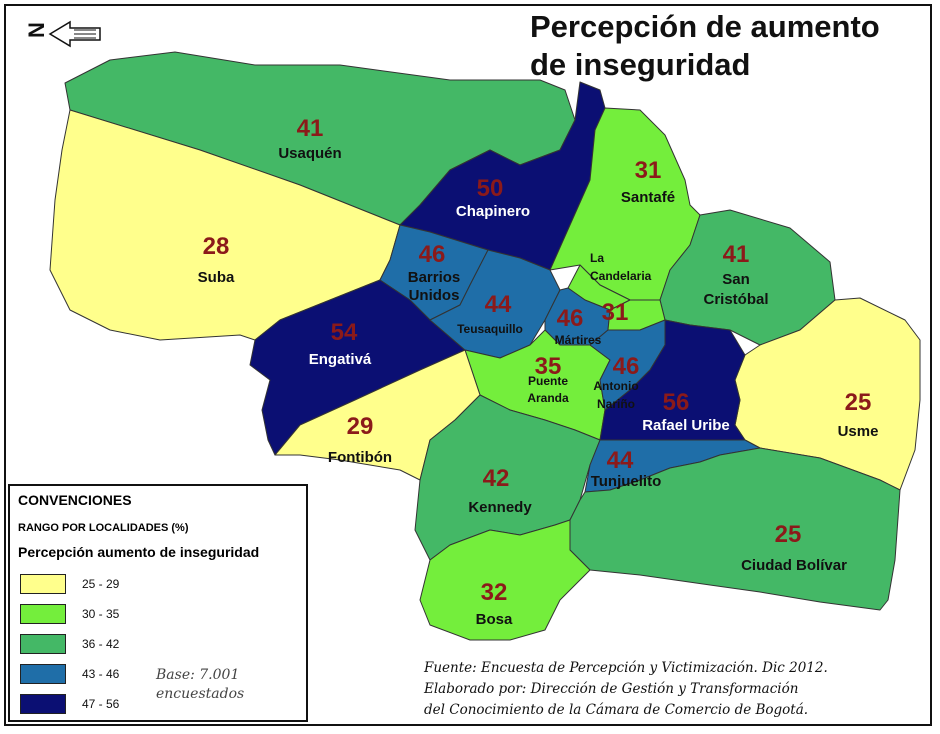  I want to click on label-san-cristobal-l1: San, so click(736, 279).